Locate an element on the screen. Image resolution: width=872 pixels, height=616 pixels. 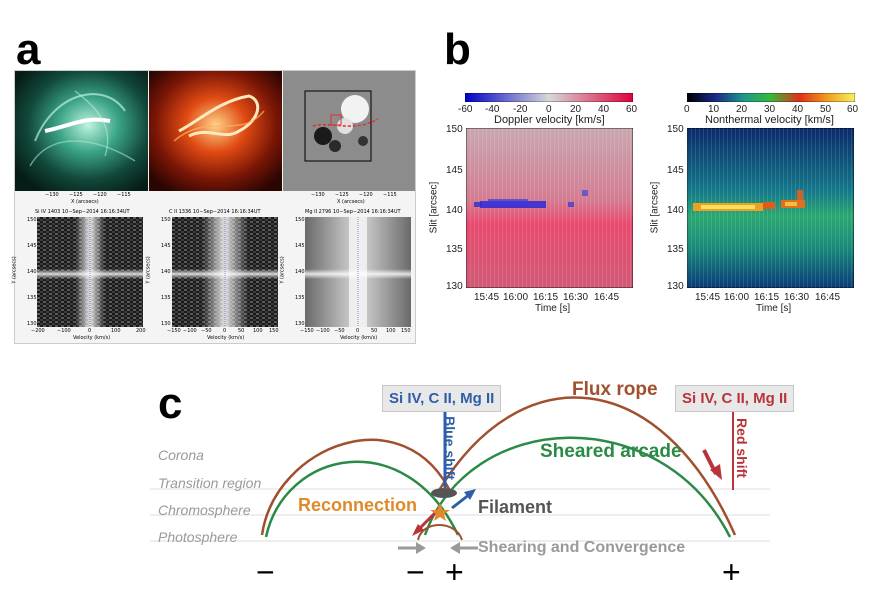
filament-blob is located at coordinates (444, 493).